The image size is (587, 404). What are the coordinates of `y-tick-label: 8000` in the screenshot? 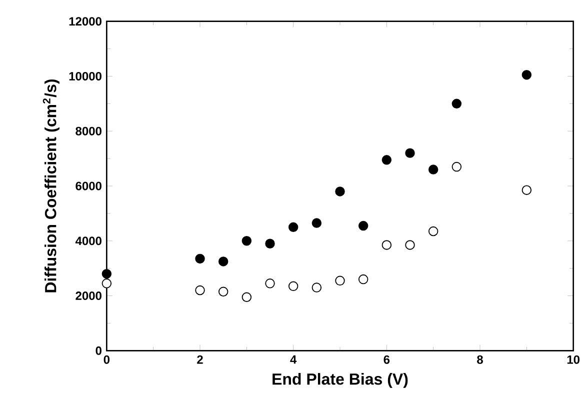 It's located at (89, 131).